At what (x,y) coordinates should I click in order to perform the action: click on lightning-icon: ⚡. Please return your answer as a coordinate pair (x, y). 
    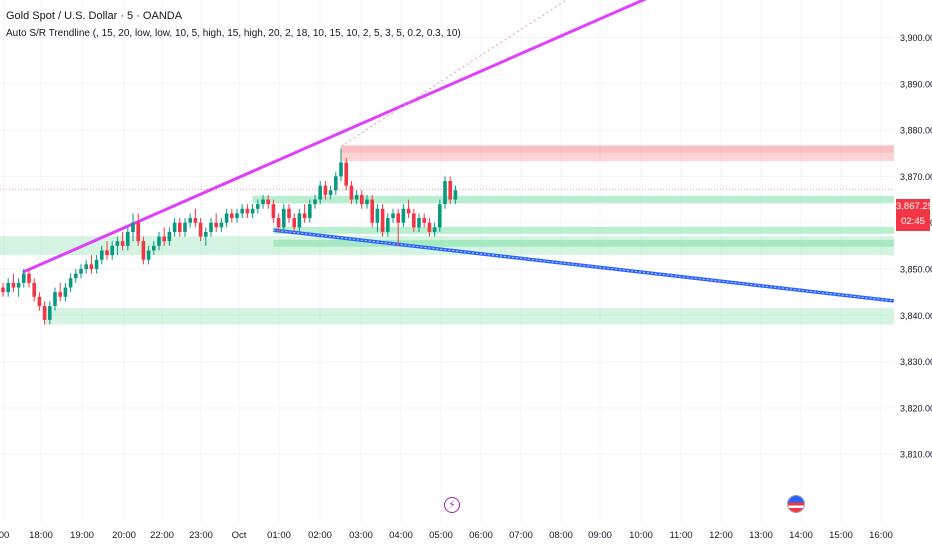
    Looking at the image, I should click on (452, 505).